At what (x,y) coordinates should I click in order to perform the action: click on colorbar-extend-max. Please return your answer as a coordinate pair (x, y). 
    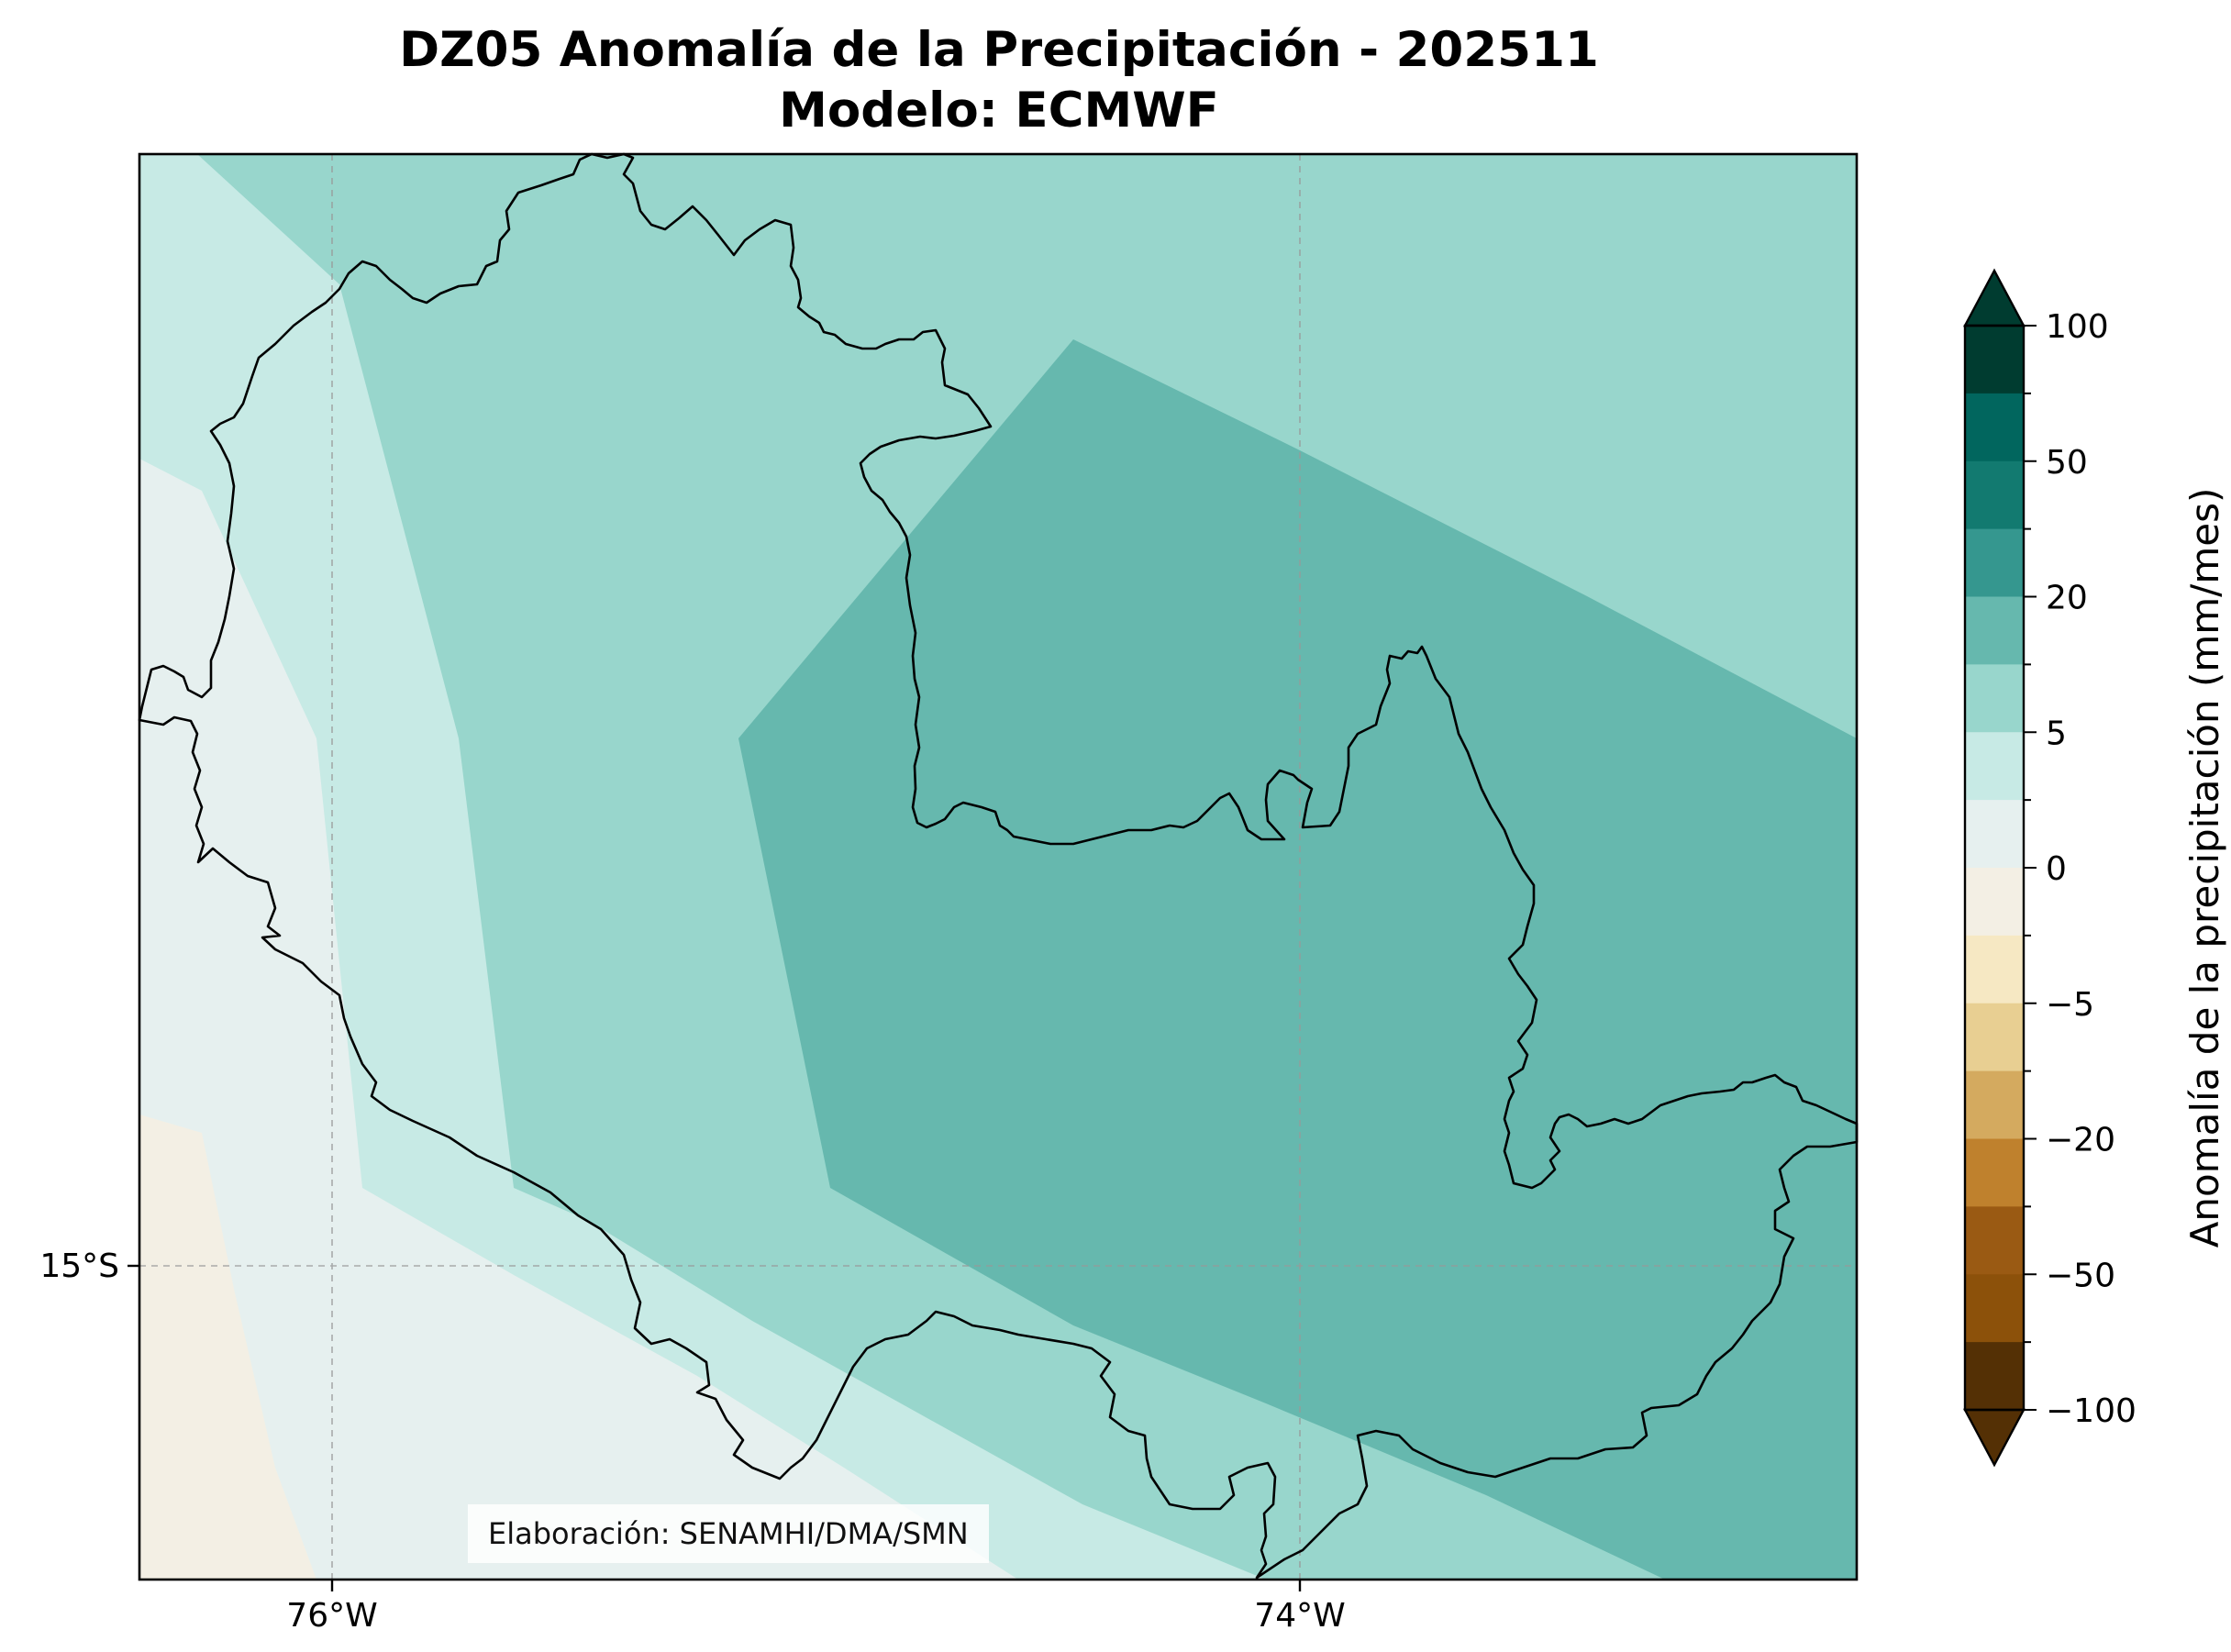
    Looking at the image, I should click on (1994, 297).